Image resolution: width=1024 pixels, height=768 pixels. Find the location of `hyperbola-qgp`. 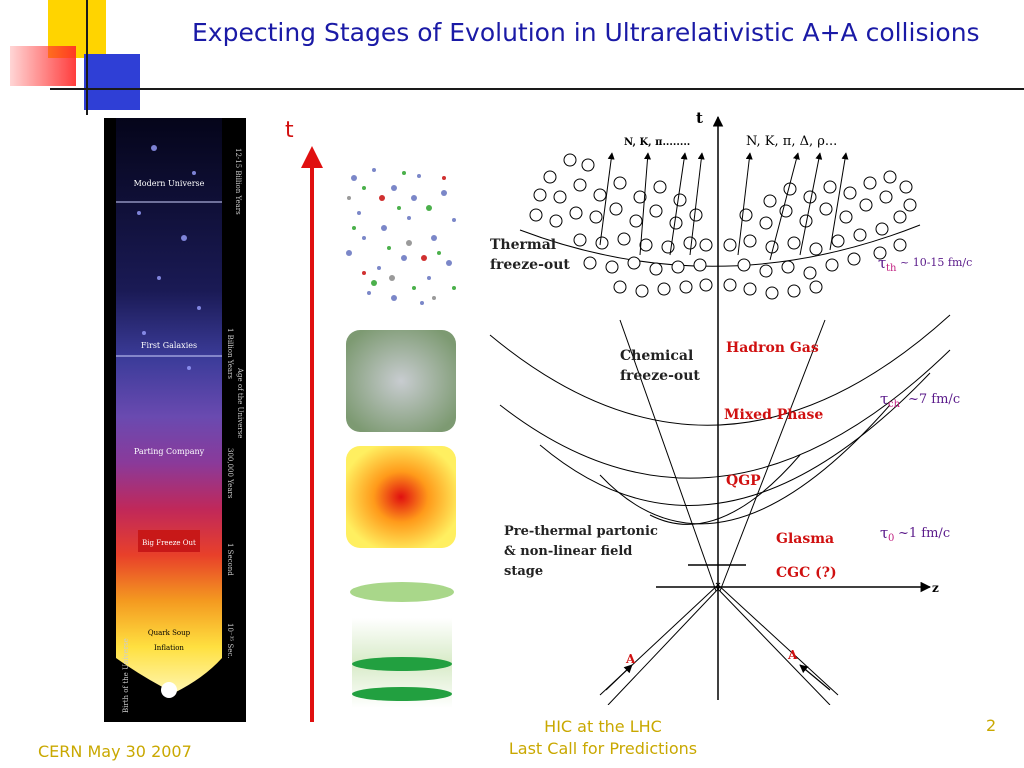

hyperbola-qgp is located at coordinates (725, 489).